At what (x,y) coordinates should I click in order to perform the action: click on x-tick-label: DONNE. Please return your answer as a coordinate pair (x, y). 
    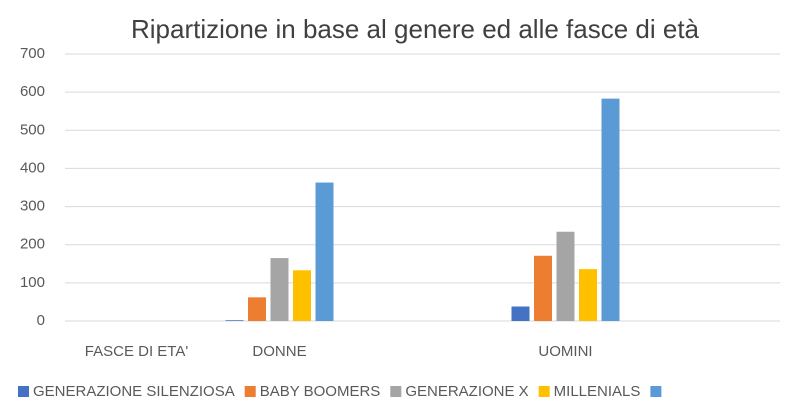
    Looking at the image, I should click on (279, 351).